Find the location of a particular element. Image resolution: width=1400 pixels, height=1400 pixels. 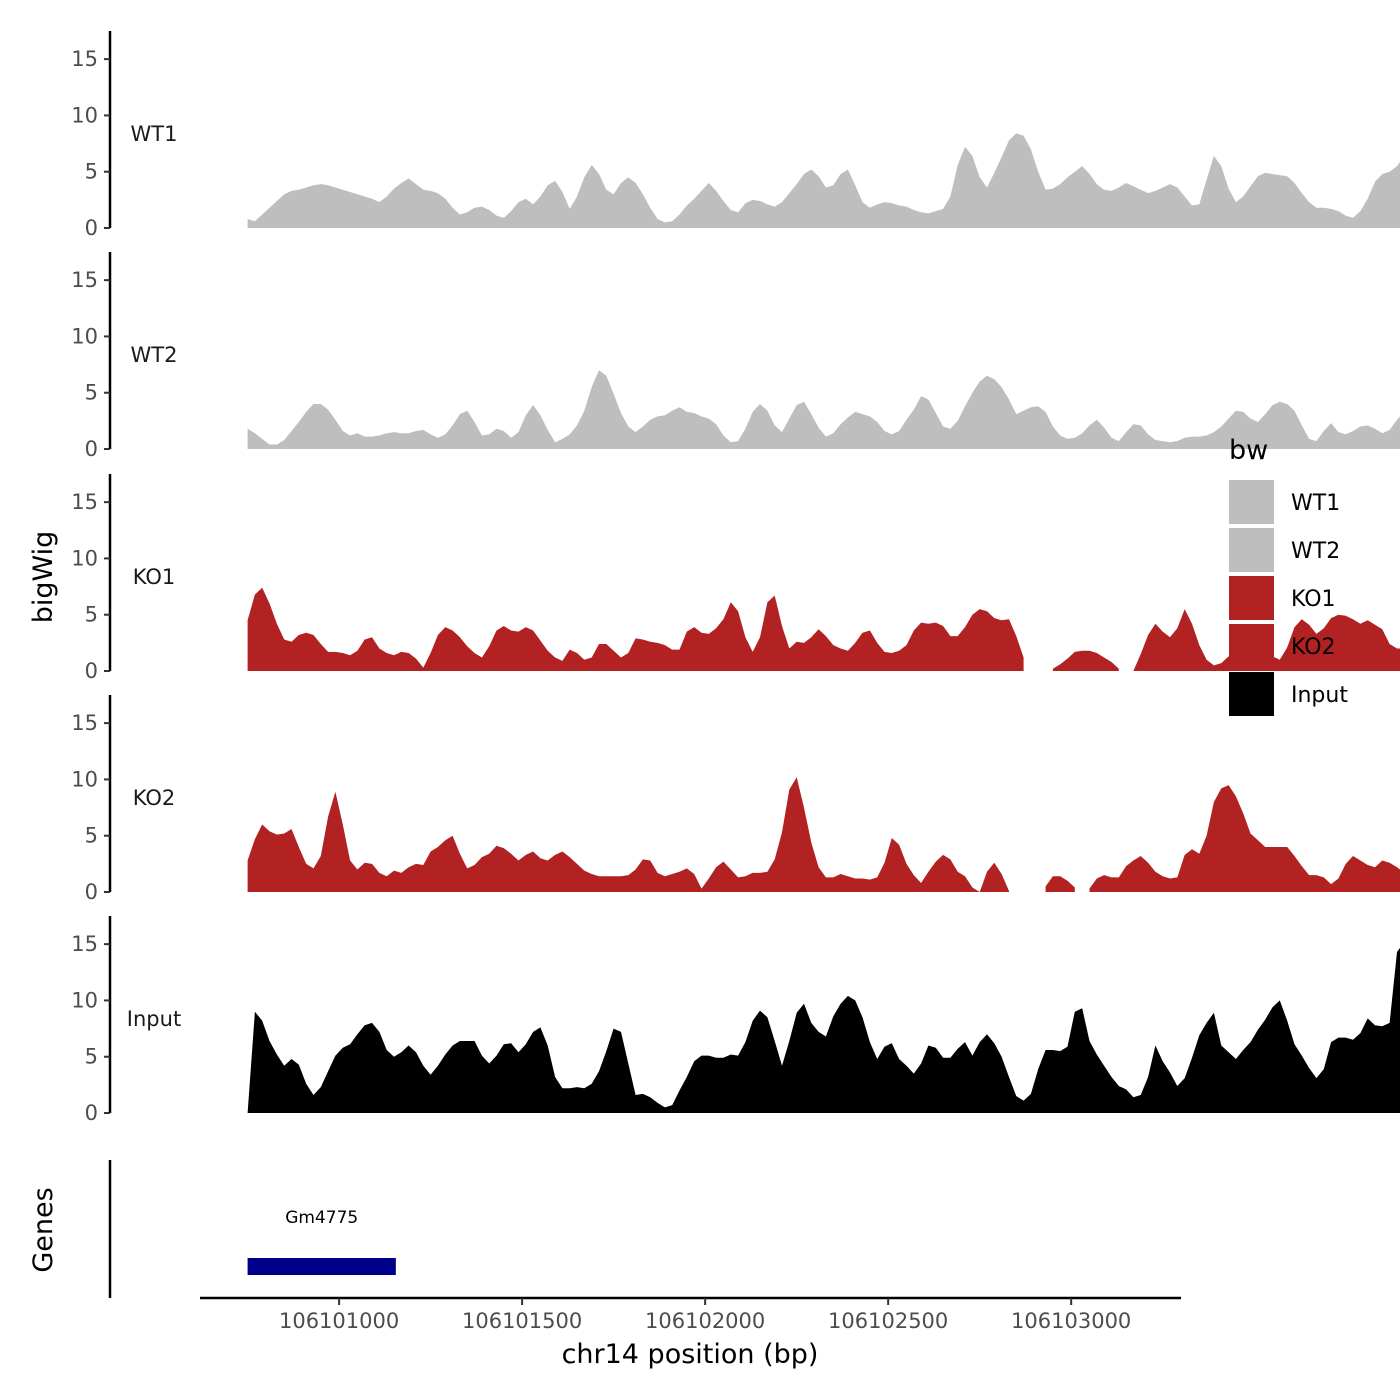

legend-item-ko1: KO1 is located at coordinates (1282, 598).